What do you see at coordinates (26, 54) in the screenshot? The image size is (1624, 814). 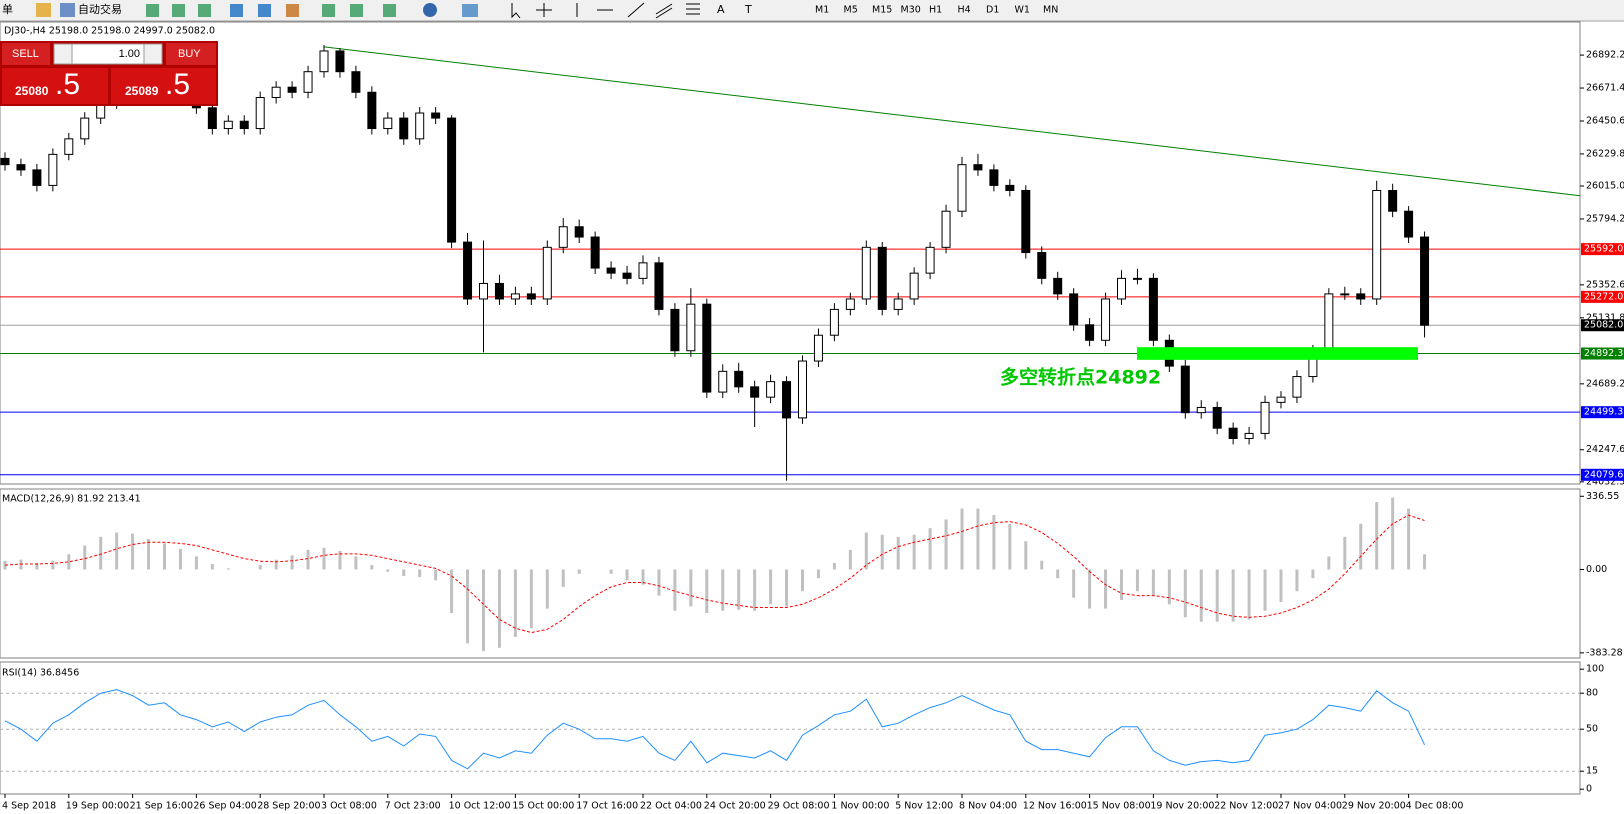 I see `sell-button` at bounding box center [26, 54].